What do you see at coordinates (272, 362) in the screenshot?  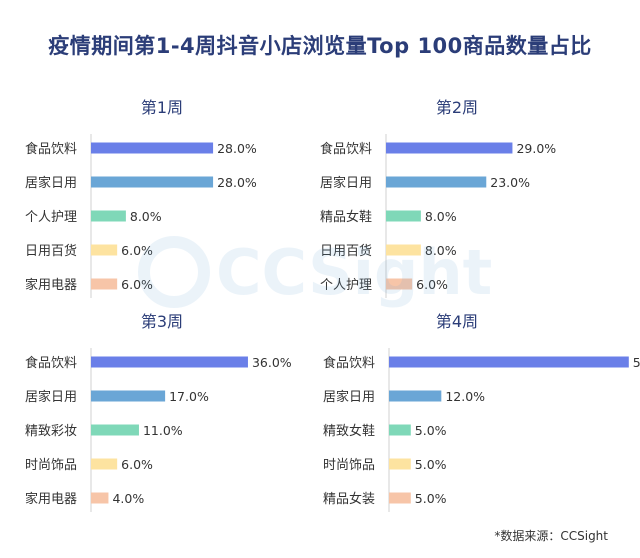 I see `value-label: 36.0%` at bounding box center [272, 362].